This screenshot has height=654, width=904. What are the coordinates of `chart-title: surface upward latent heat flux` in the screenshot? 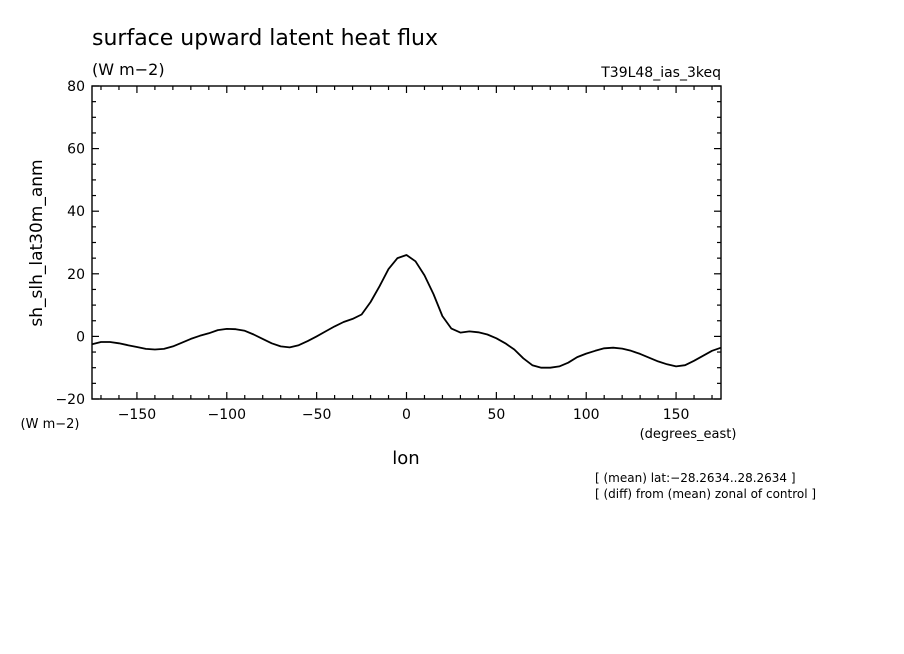 It's located at (265, 38).